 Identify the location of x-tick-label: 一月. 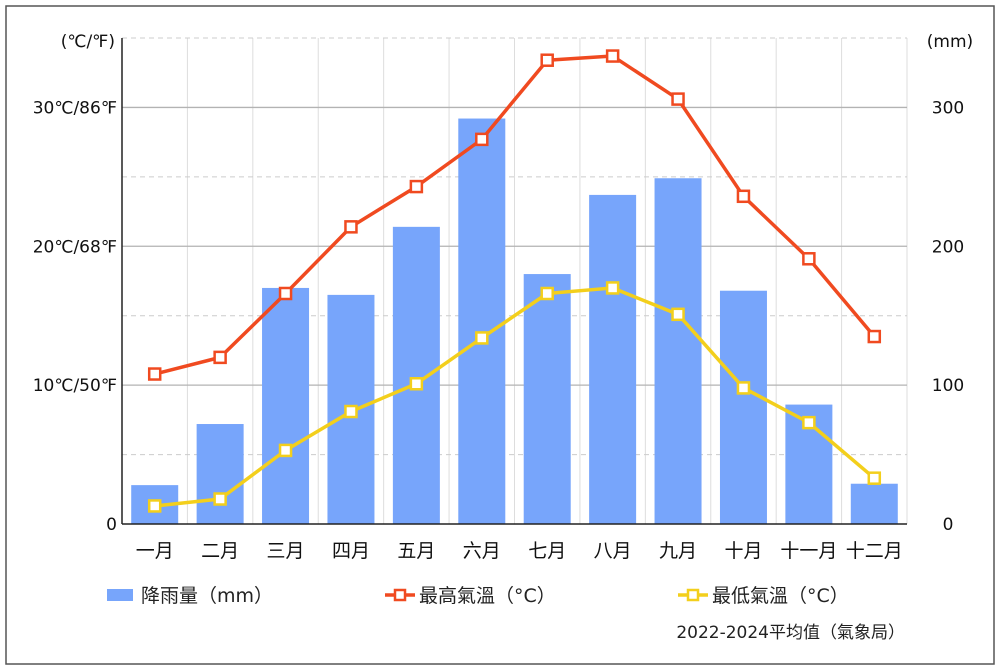
(155, 551).